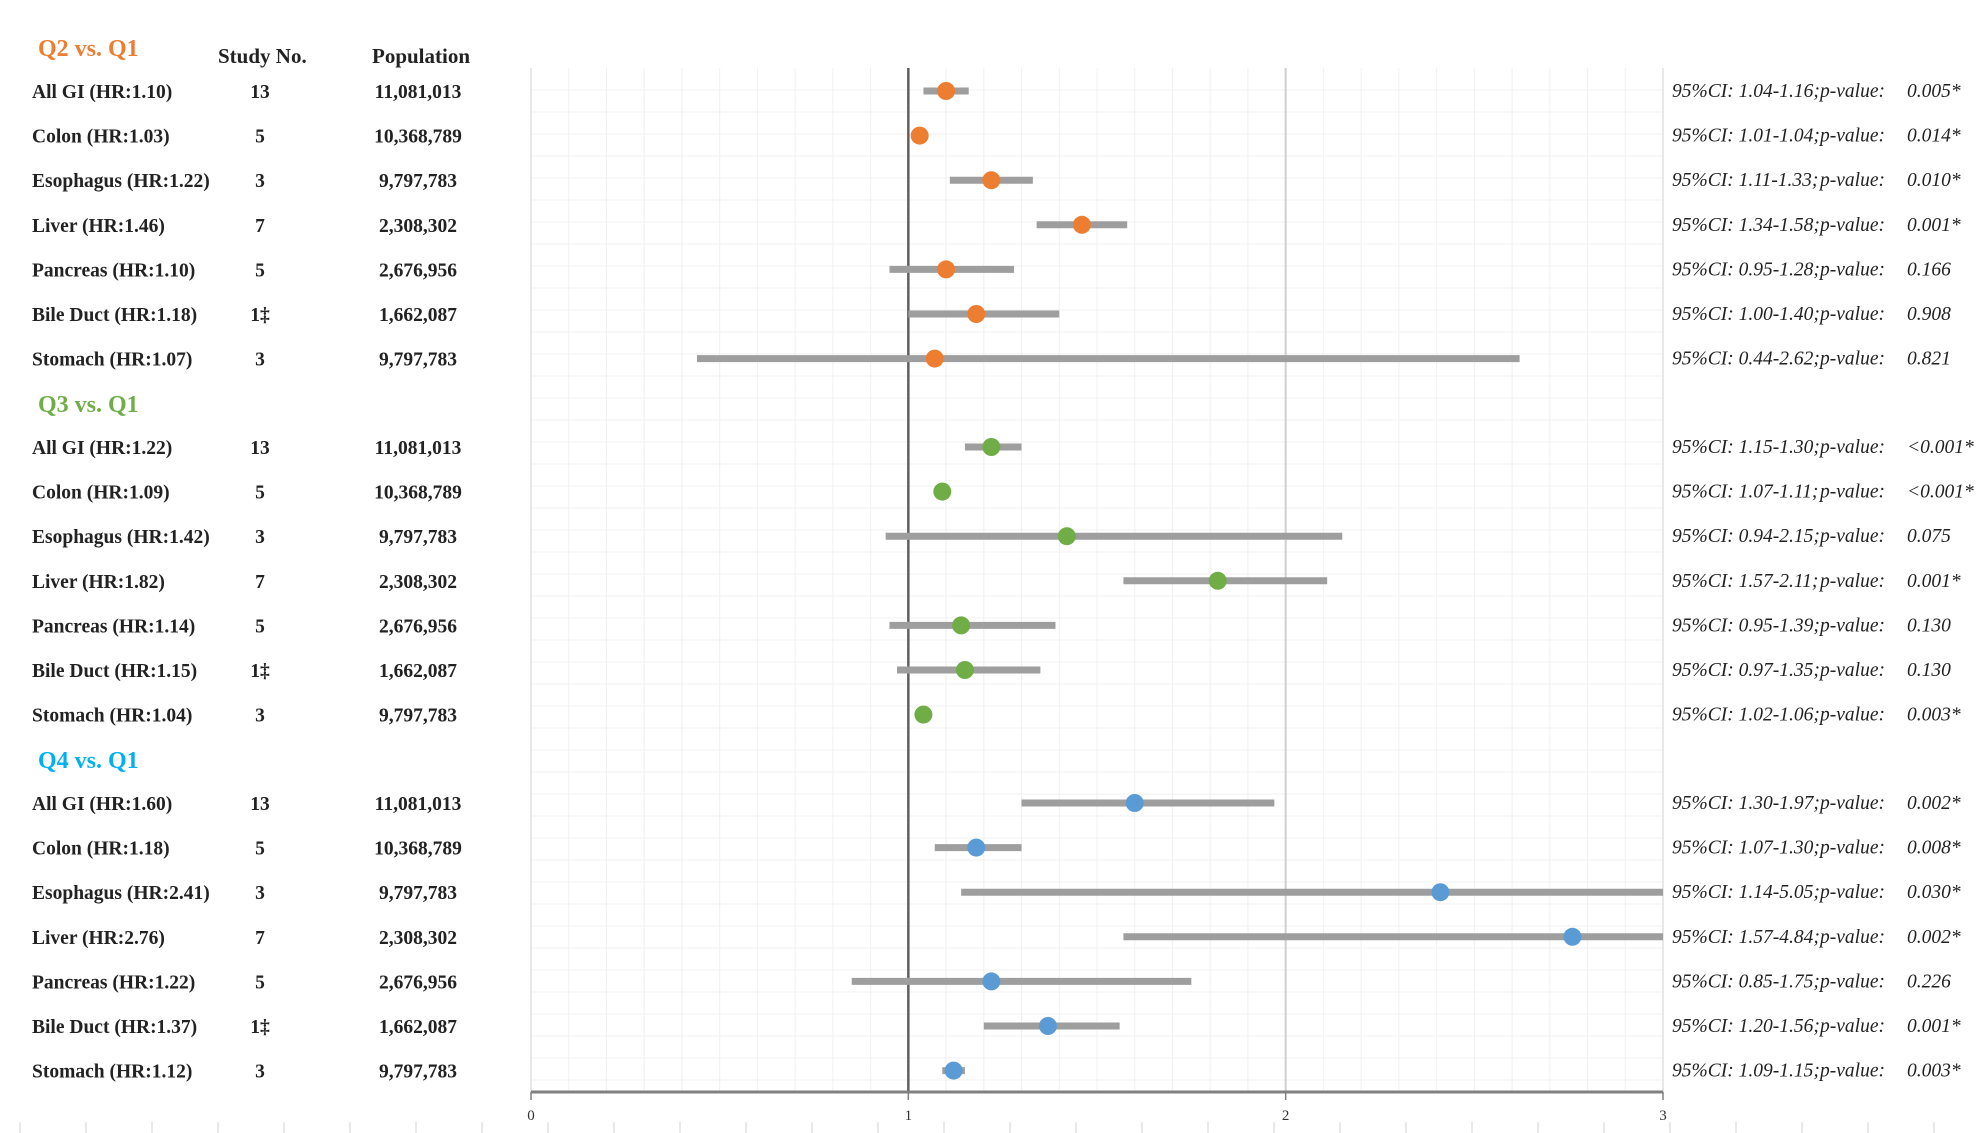  What do you see at coordinates (112, 716) in the screenshot?
I see `row-label: Stomach (HR:1.04)` at bounding box center [112, 716].